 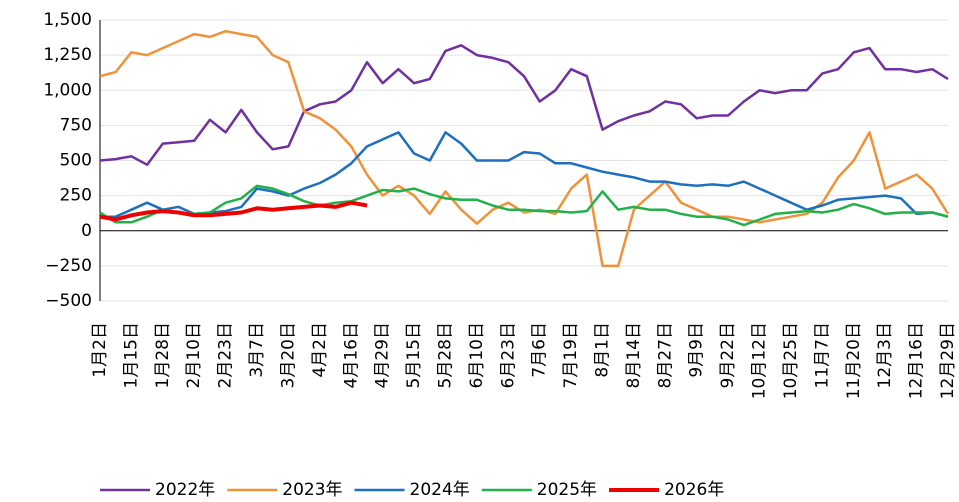 I want to click on x-tick-label: 9月22日, so click(x=728, y=355).